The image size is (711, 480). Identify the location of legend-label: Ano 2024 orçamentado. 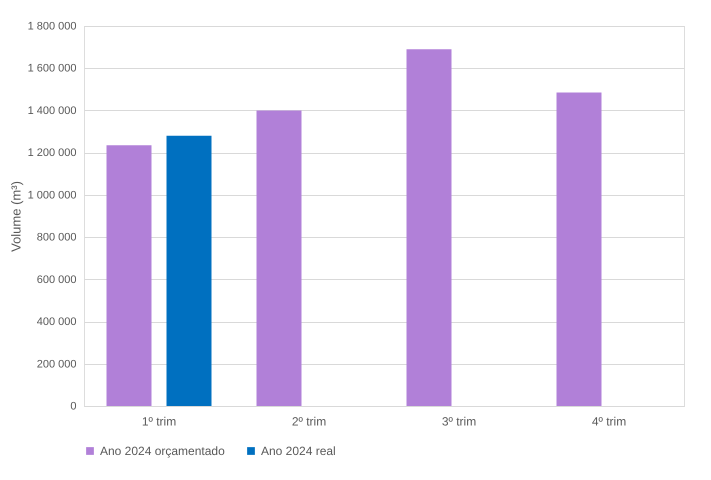
(163, 451).